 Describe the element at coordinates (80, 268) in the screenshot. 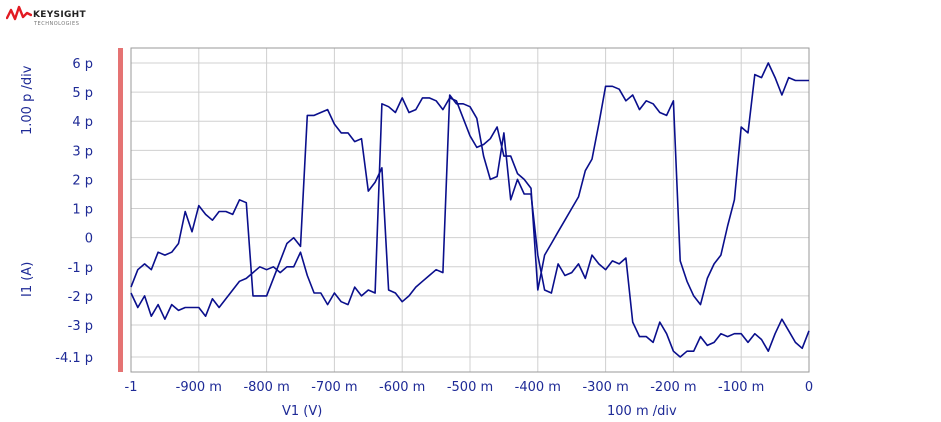

I see `y-tick-label: -1 p` at that location.